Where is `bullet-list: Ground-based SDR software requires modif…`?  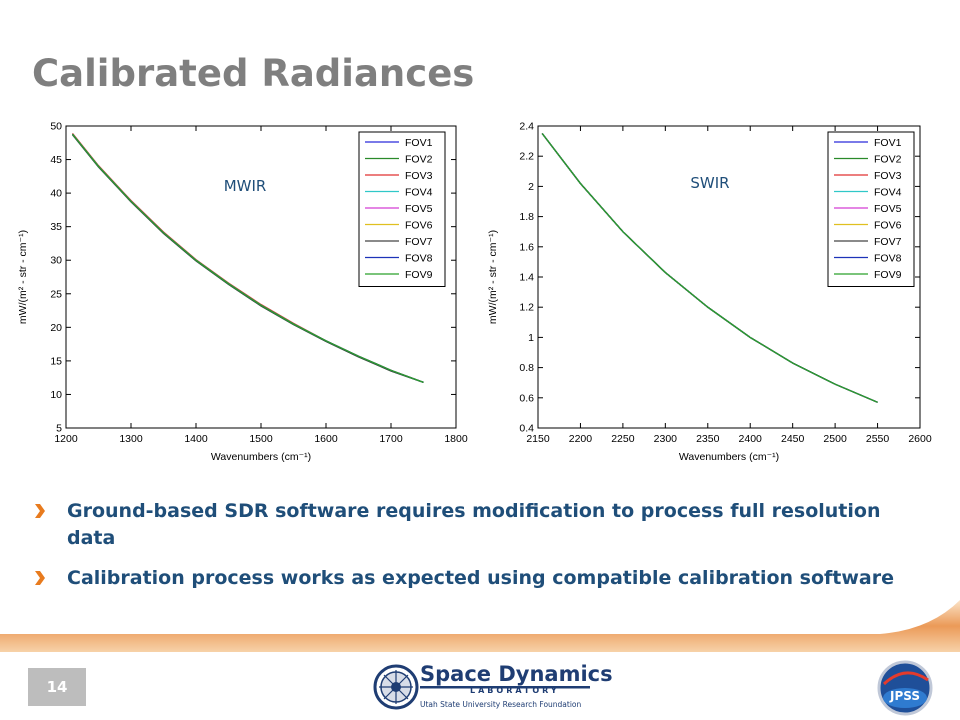
bullet-list: Ground-based SDR software requires modif… is located at coordinates (479, 551).